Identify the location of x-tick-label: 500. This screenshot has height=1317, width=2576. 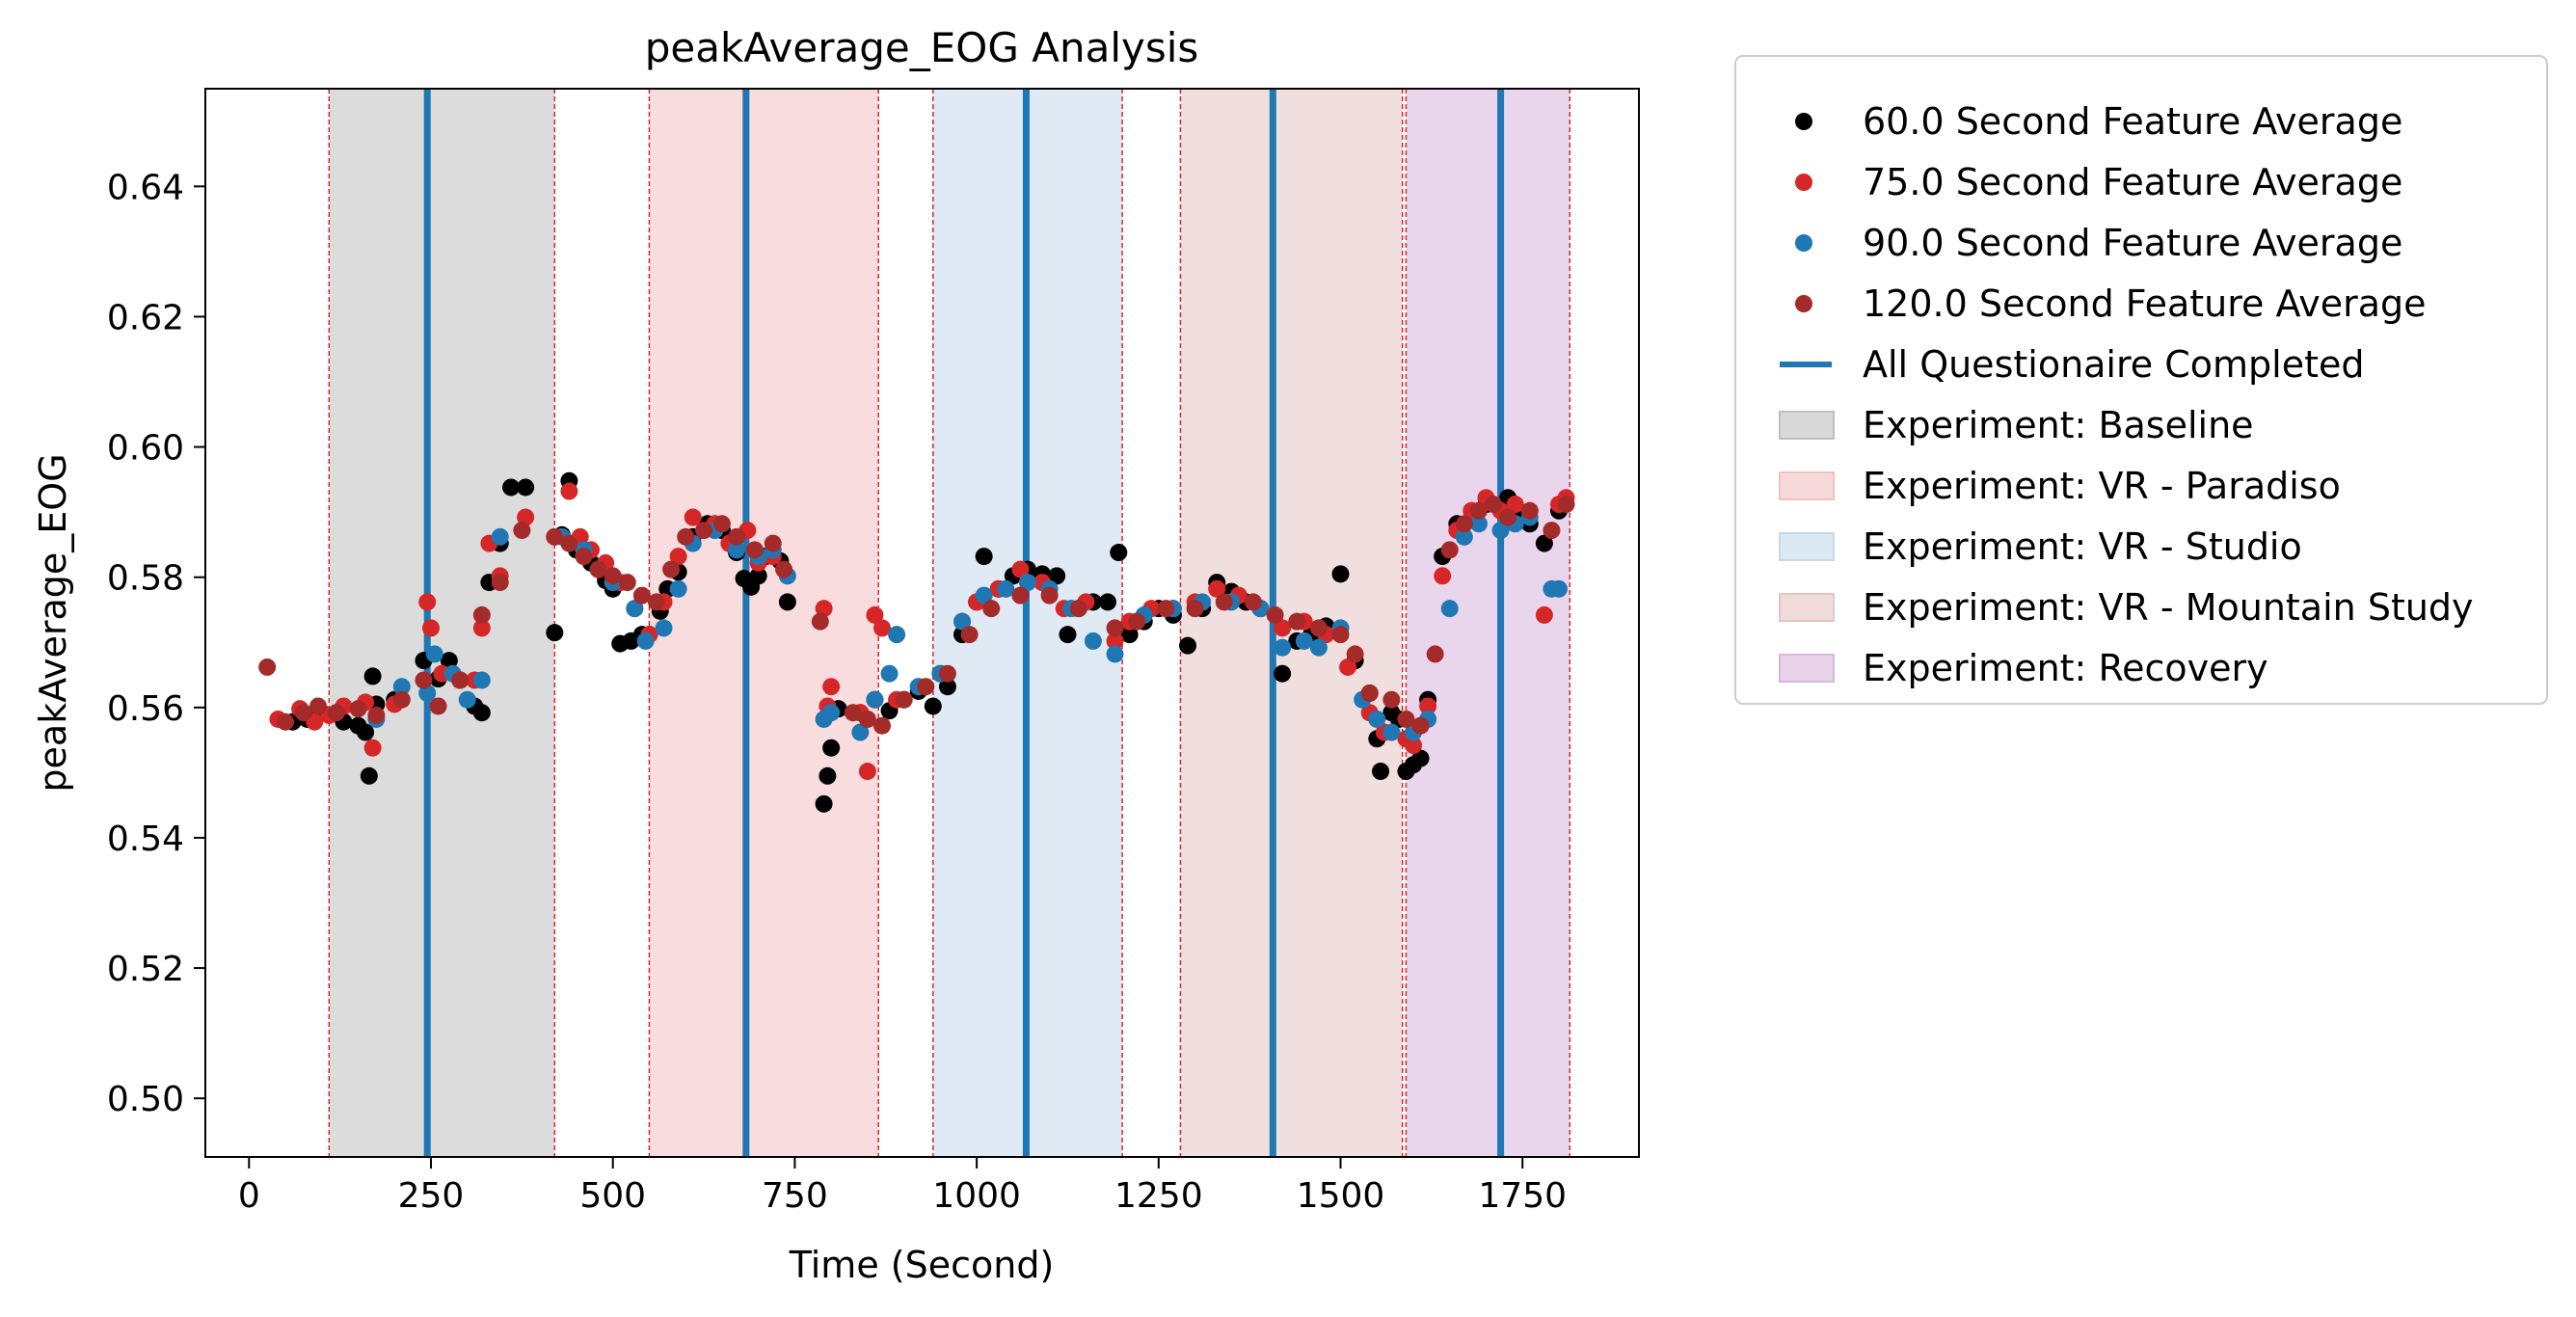
(612, 1196).